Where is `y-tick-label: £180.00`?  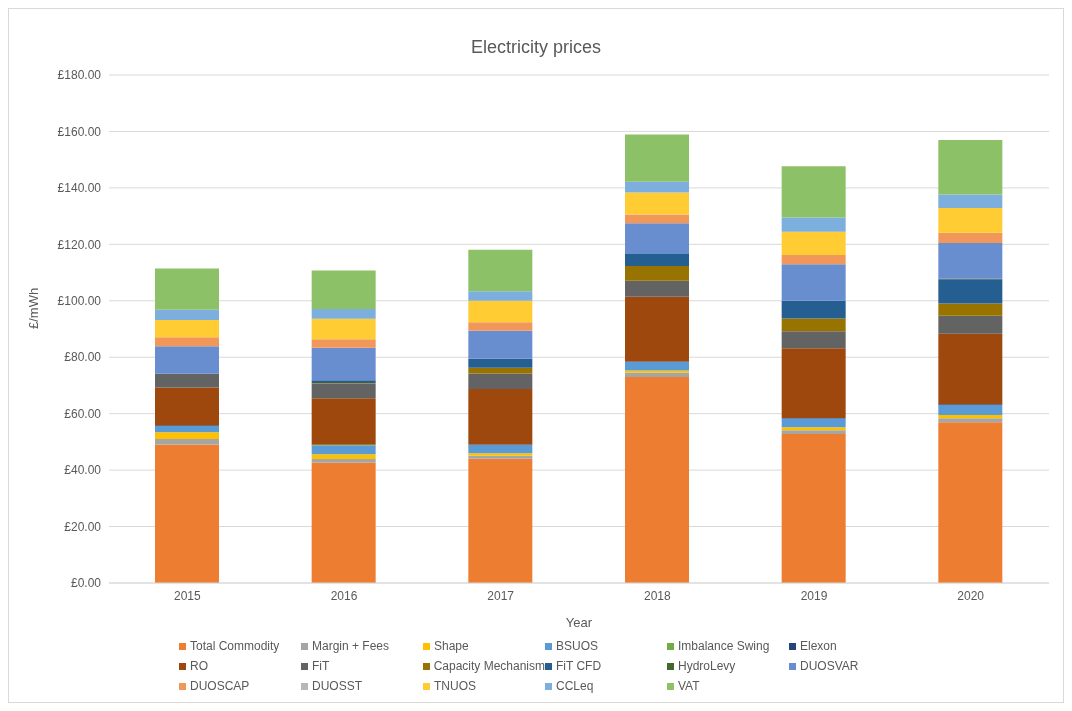
y-tick-label: £180.00 is located at coordinates (79, 75).